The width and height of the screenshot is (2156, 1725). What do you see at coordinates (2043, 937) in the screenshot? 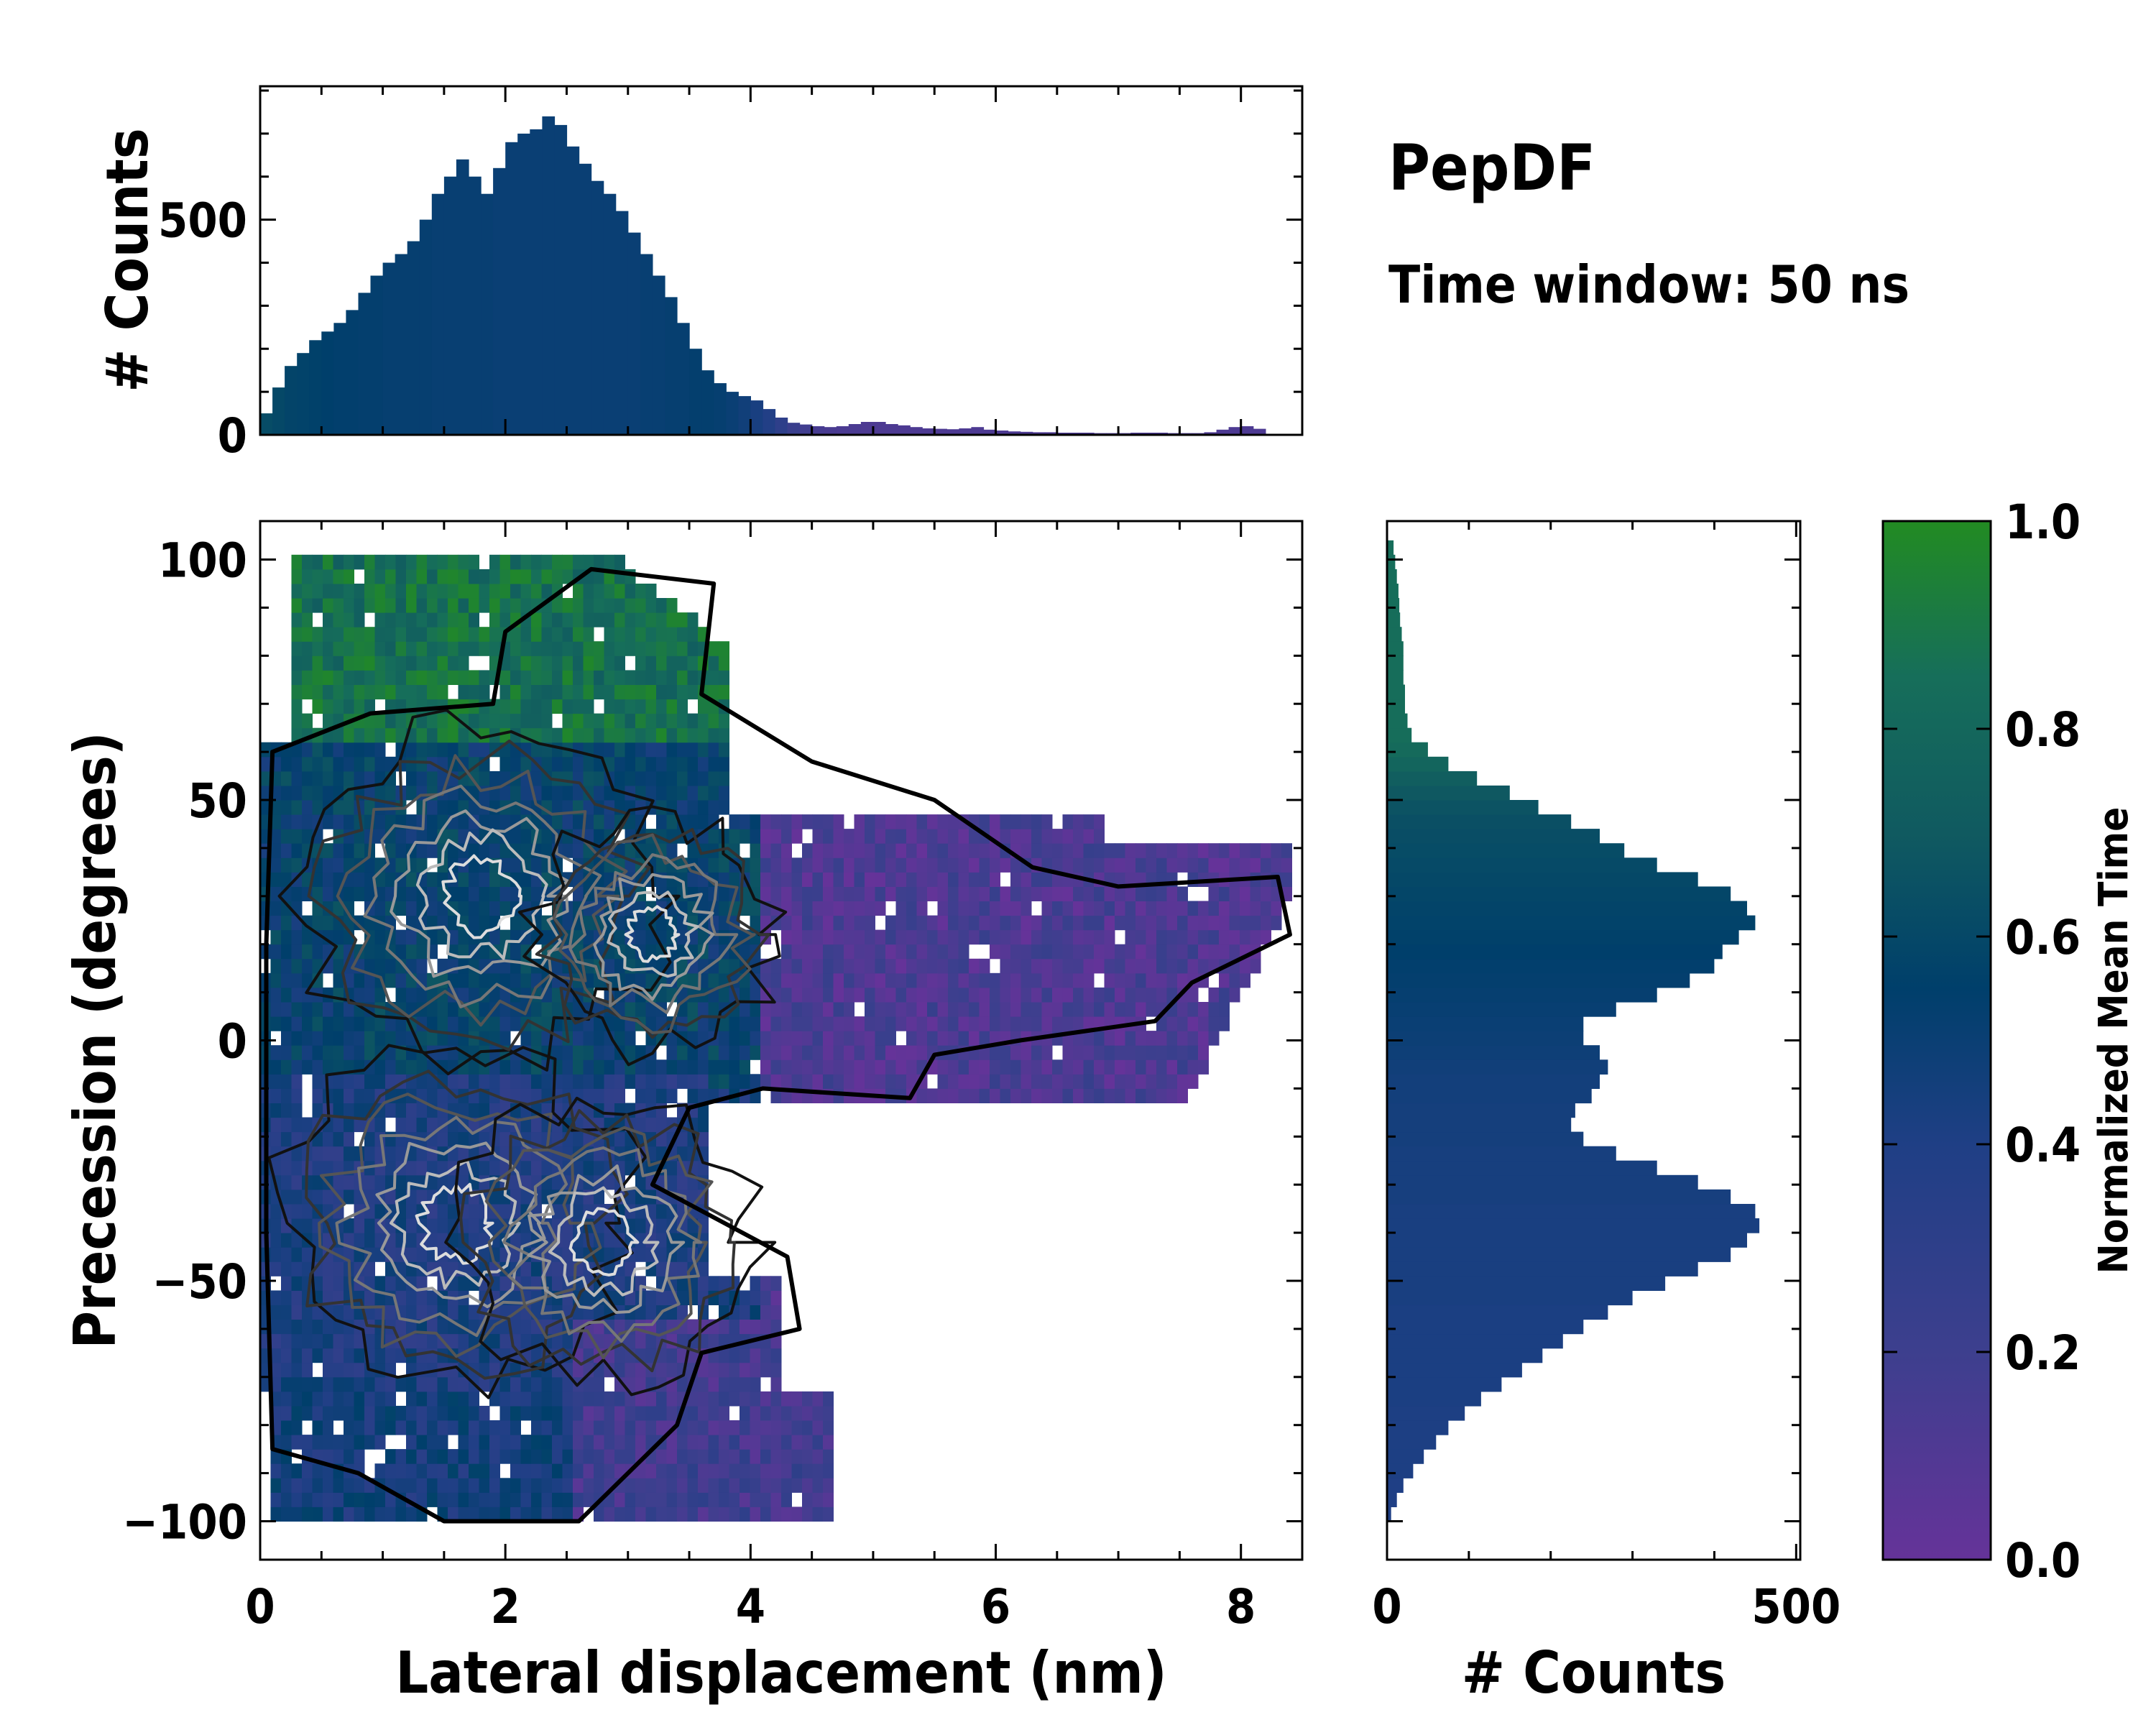
I see `colorbar-tick-label: 0.6` at bounding box center [2043, 937].